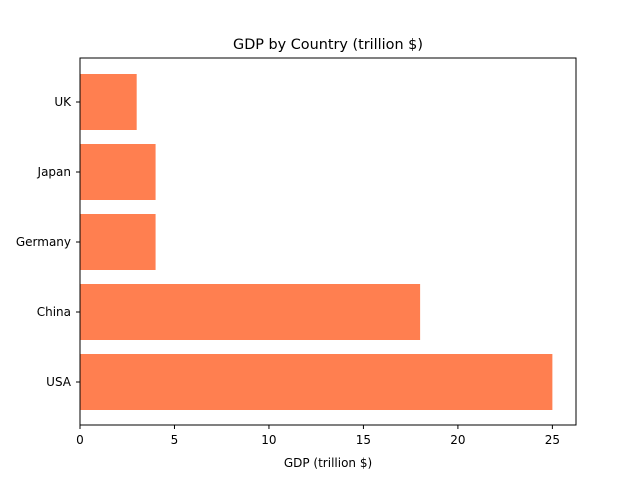 This screenshot has width=640, height=484. I want to click on bar-china, so click(250, 312).